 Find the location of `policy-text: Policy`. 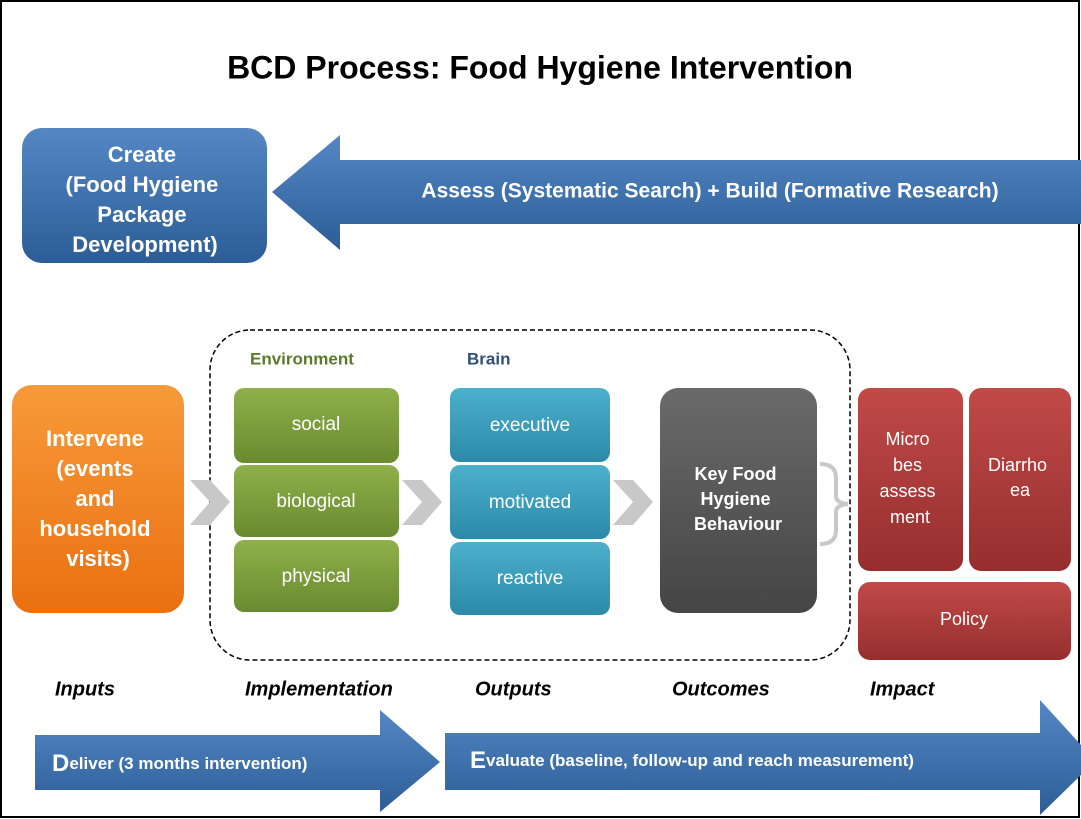

policy-text: Policy is located at coordinates (964, 619).